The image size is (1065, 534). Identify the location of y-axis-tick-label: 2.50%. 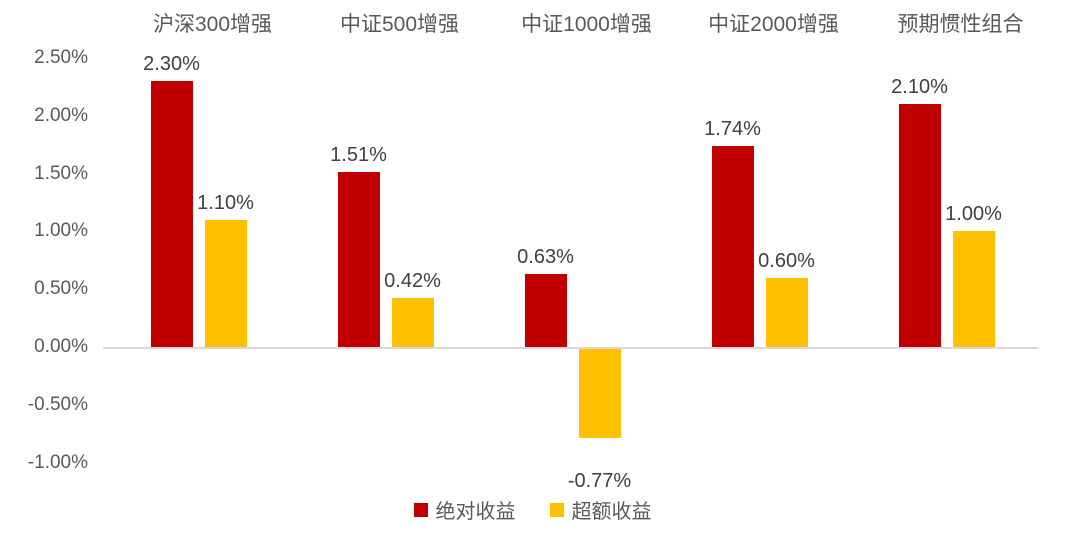
(61, 57).